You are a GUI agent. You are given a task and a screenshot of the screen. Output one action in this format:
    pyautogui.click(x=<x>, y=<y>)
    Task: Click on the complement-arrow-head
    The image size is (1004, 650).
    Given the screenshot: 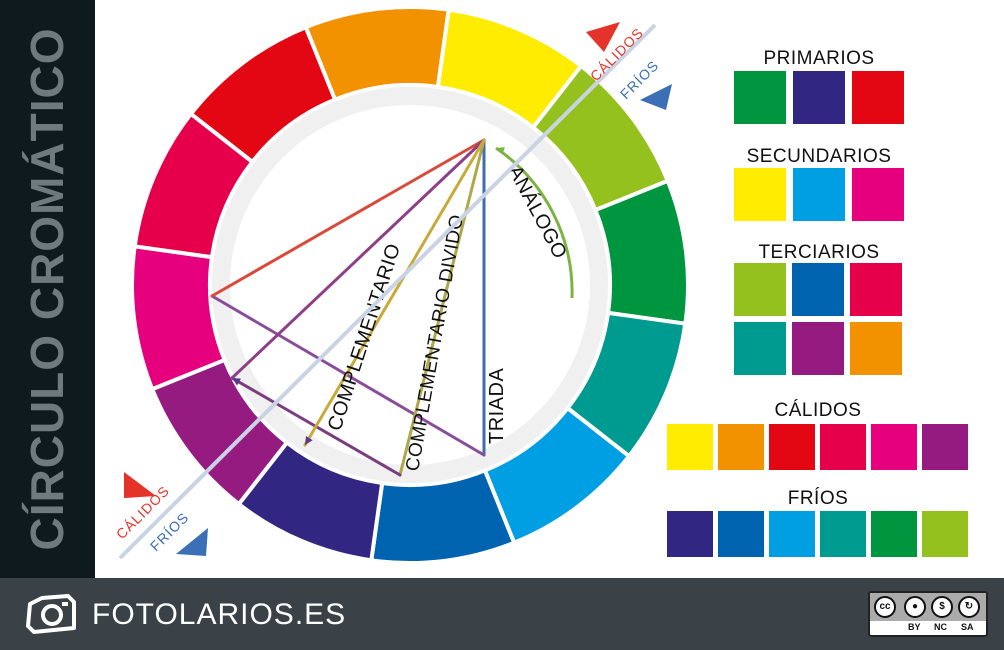 What is the action you would take?
    pyautogui.click(x=309, y=440)
    